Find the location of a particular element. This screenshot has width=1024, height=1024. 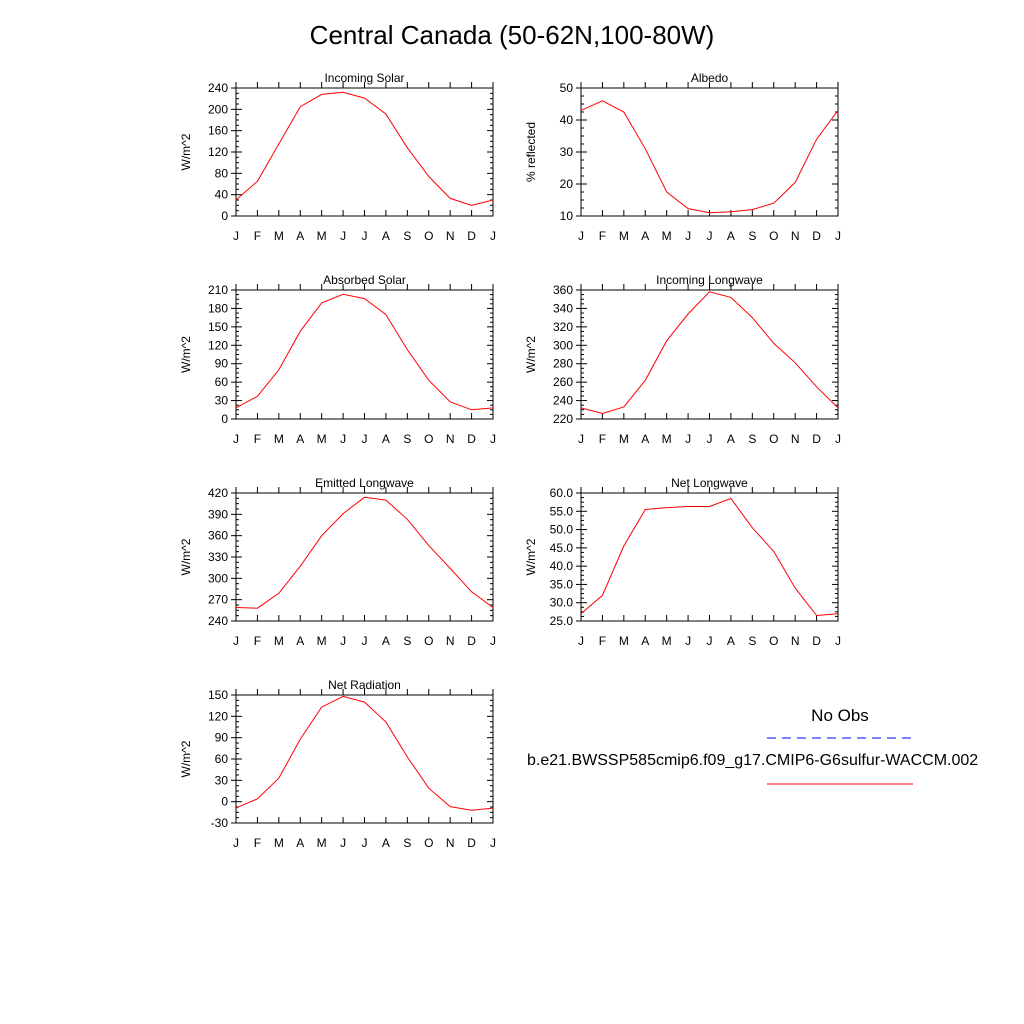

y-tick-label: 180 is located at coordinates (218, 308).